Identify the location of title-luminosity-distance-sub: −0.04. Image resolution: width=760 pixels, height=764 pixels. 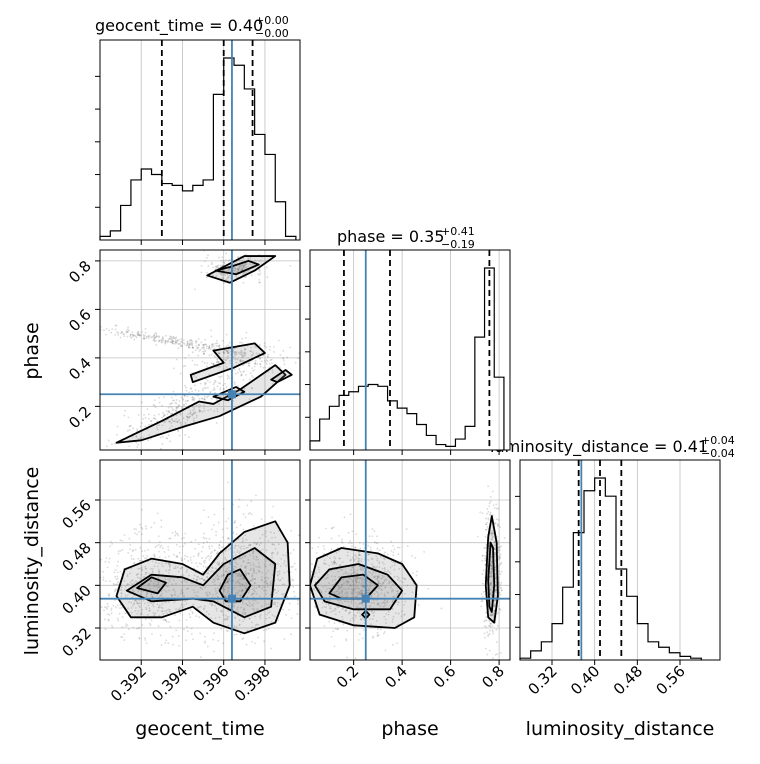
(718, 453).